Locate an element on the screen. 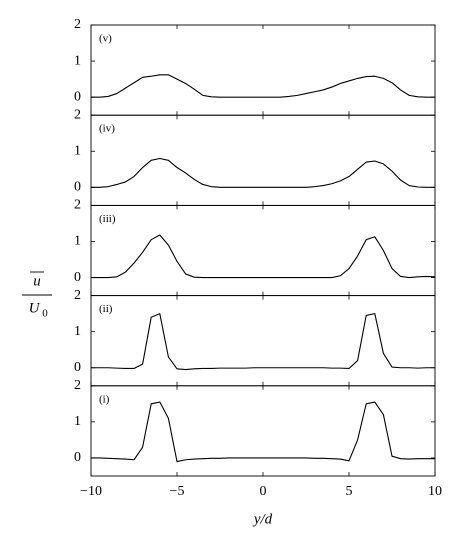  panel-label: (iii) is located at coordinates (107, 219).